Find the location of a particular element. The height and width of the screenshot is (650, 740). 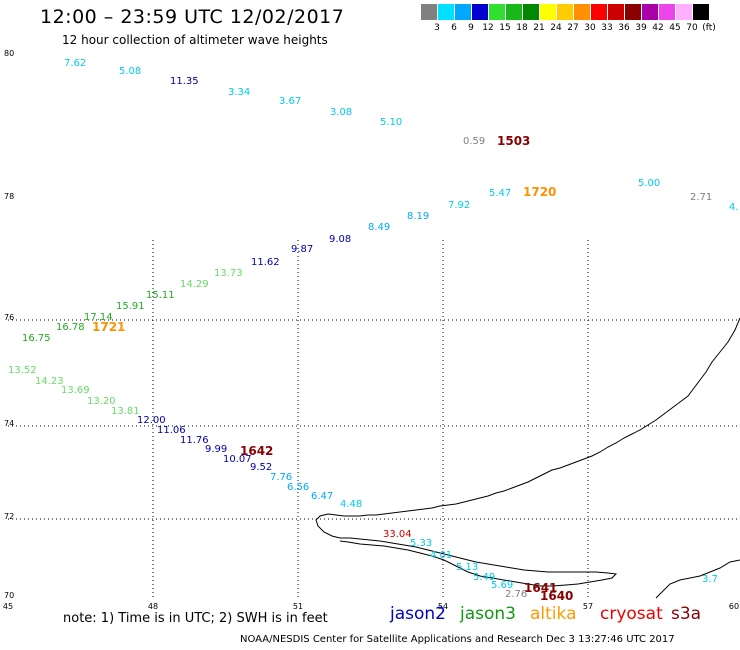

wave-height-value: 2.71 is located at coordinates (701, 197).